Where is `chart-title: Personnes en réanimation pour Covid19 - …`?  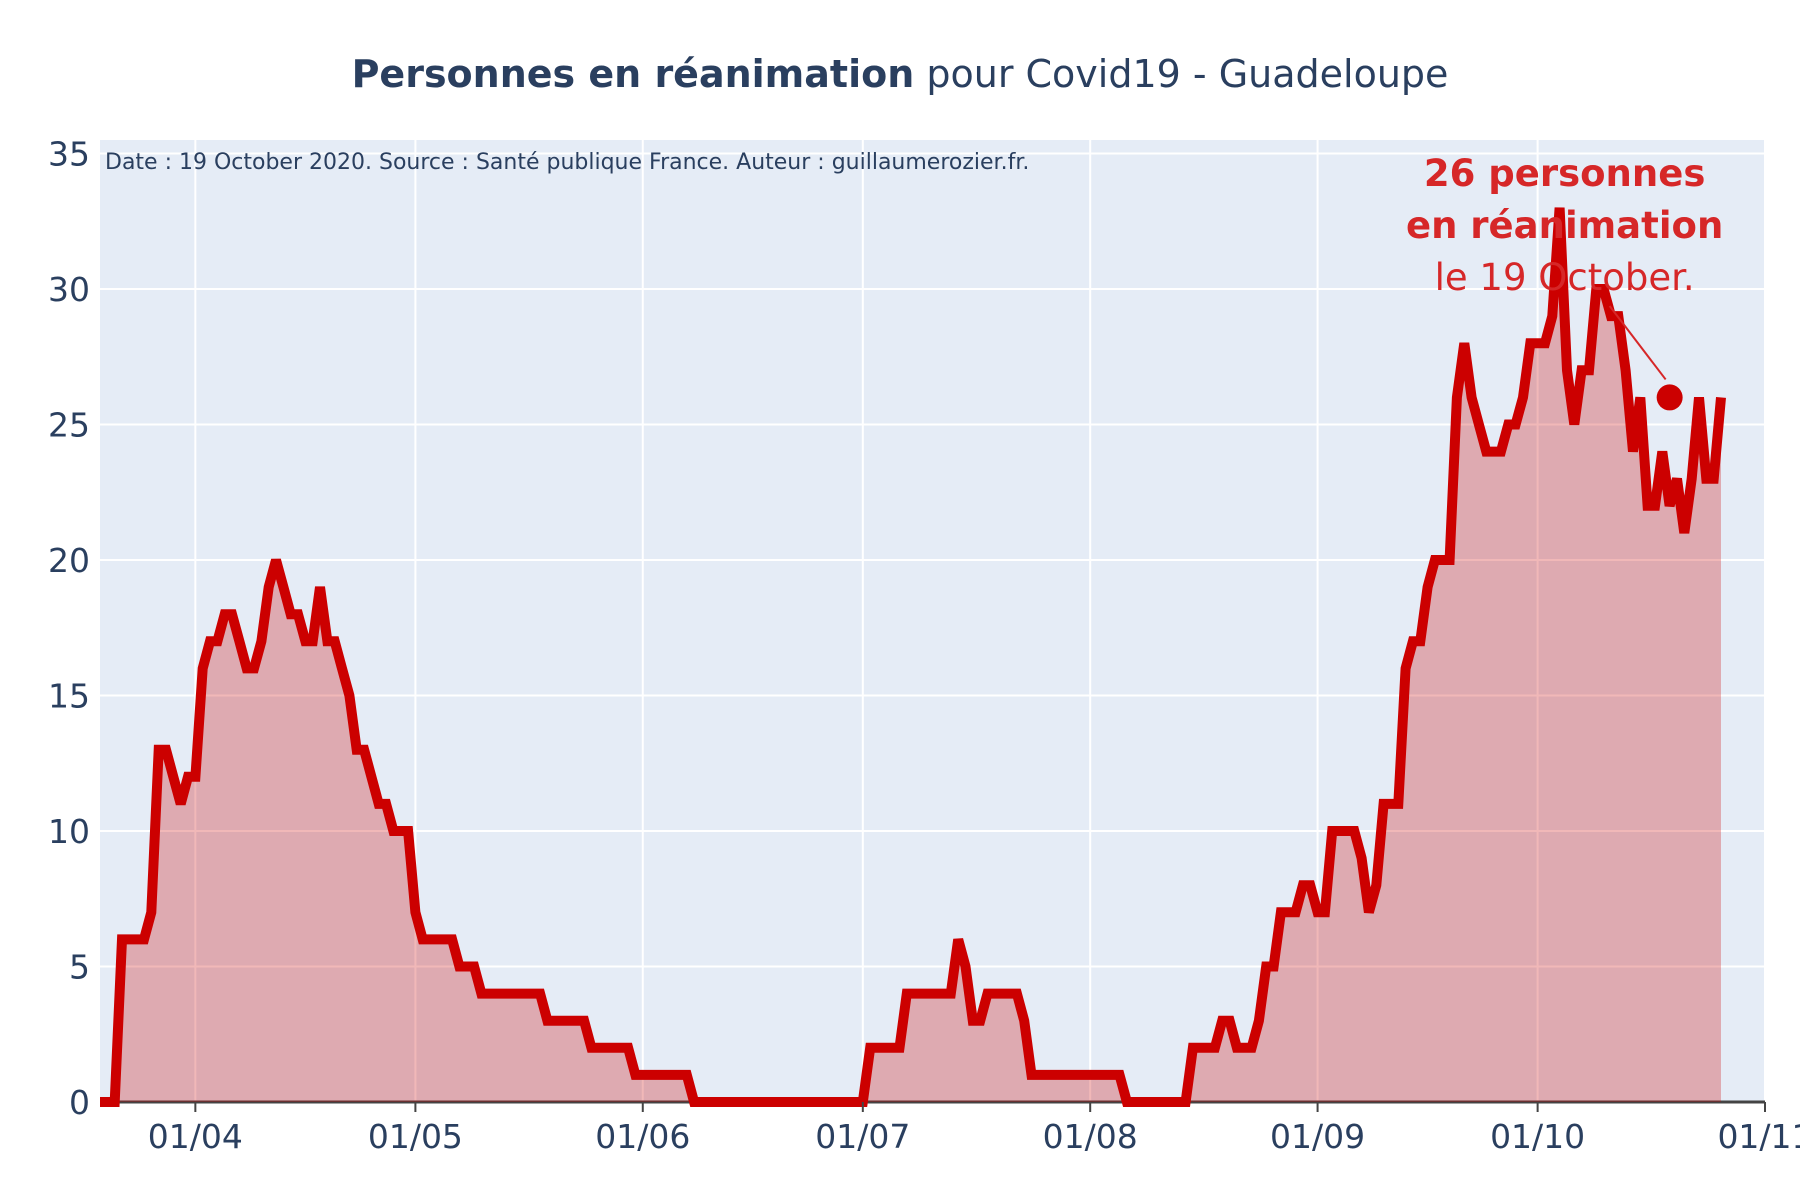 chart-title: Personnes en réanimation pour Covid19 - … is located at coordinates (900, 74).